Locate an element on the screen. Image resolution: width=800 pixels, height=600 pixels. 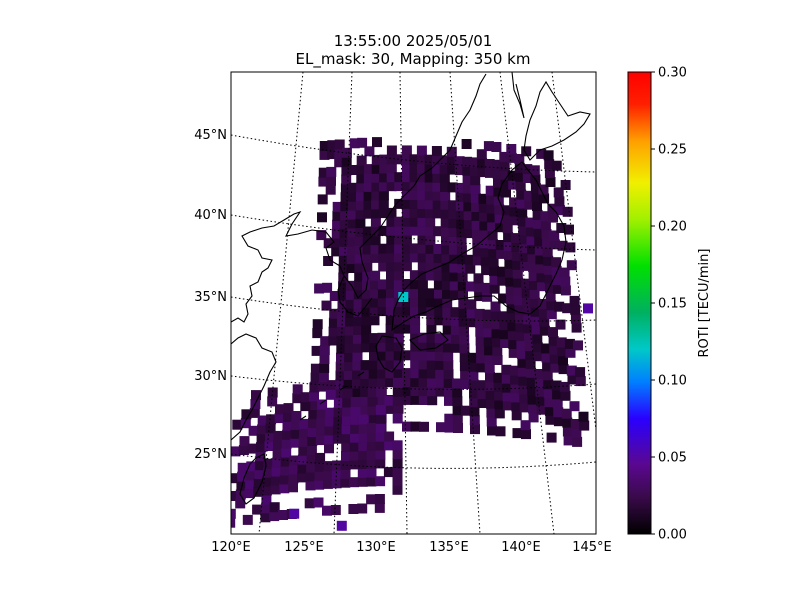
lon-tick-145: 145°E is located at coordinates (592, 547).